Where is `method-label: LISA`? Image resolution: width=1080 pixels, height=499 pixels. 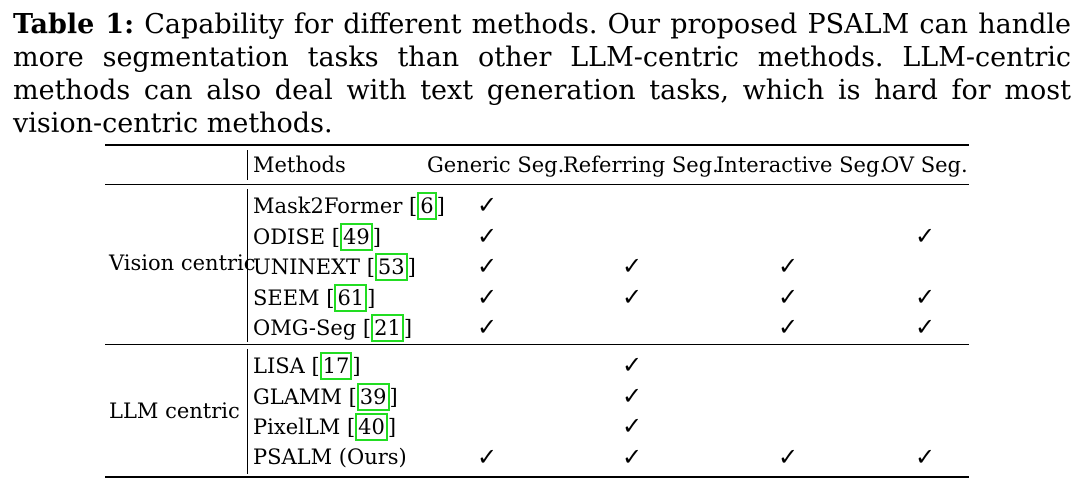
method-label: LISA is located at coordinates (279, 366).